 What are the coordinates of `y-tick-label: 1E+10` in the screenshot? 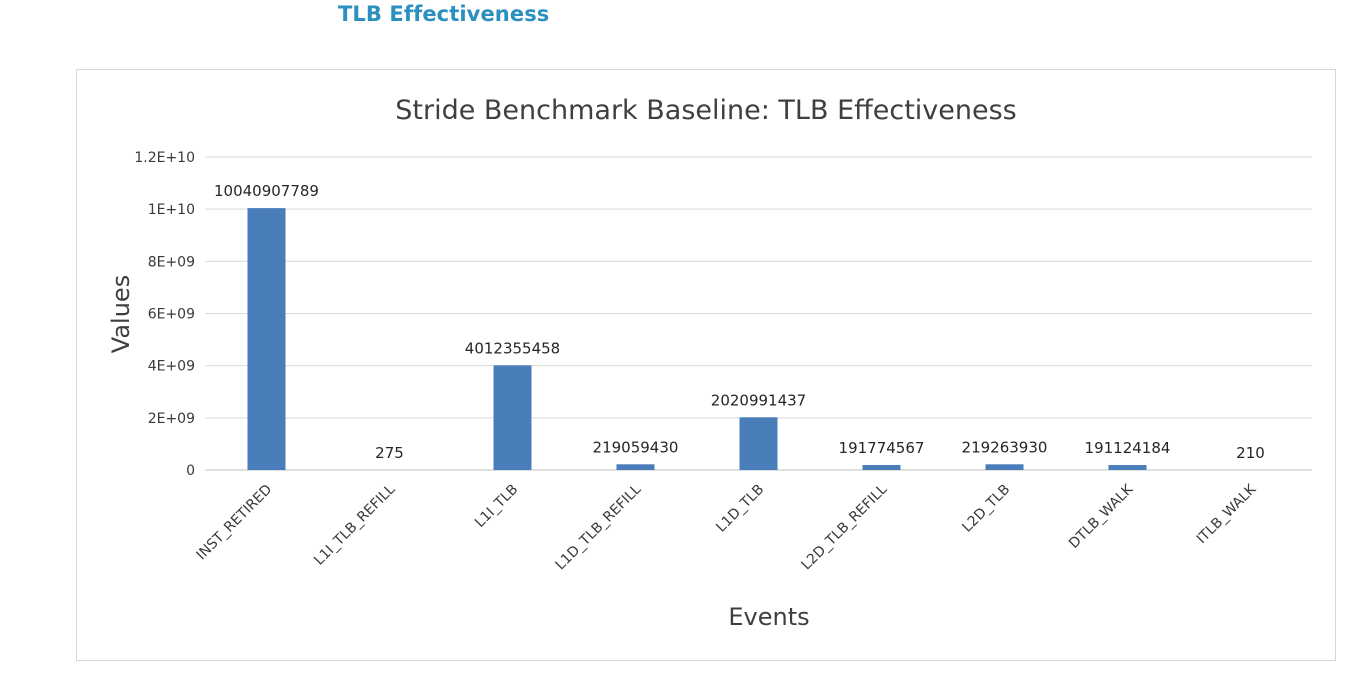 It's located at (171, 210).